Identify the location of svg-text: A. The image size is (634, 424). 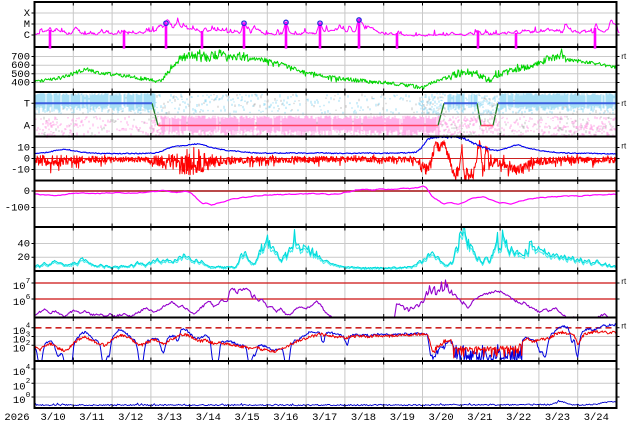
(27, 127).